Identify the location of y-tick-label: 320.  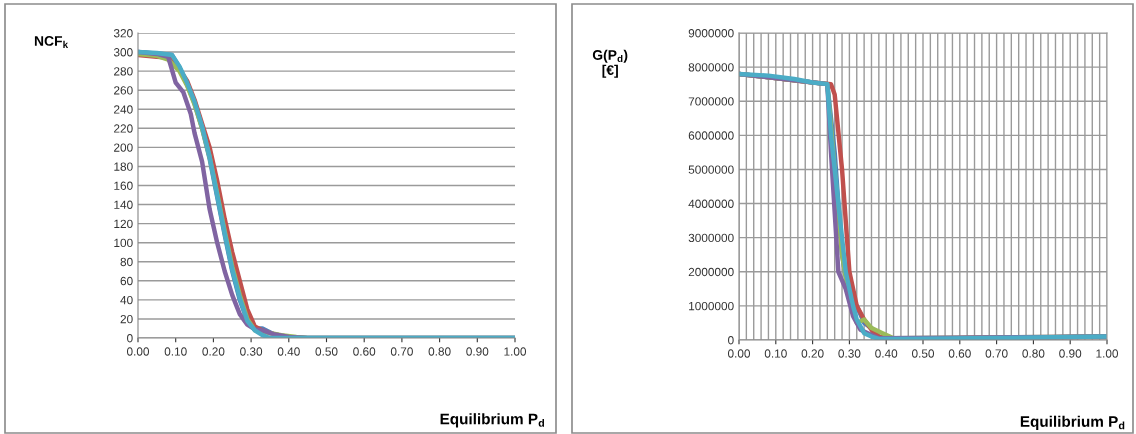
(123, 33).